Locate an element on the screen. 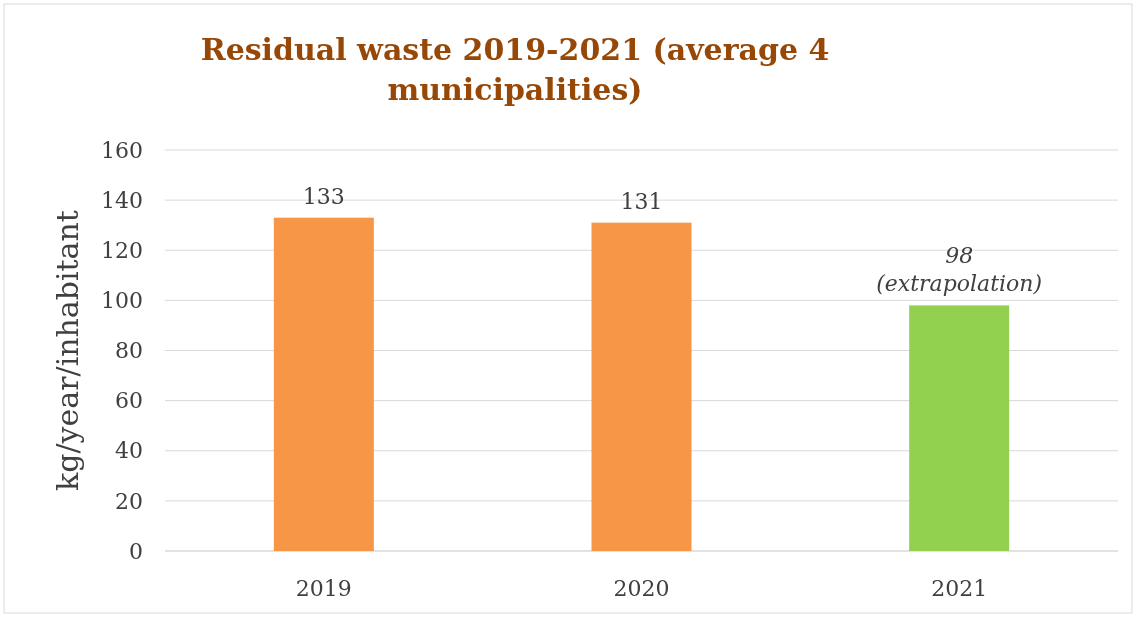 This screenshot has width=1136, height=617. x-tick-label: 2019 is located at coordinates (323, 588).